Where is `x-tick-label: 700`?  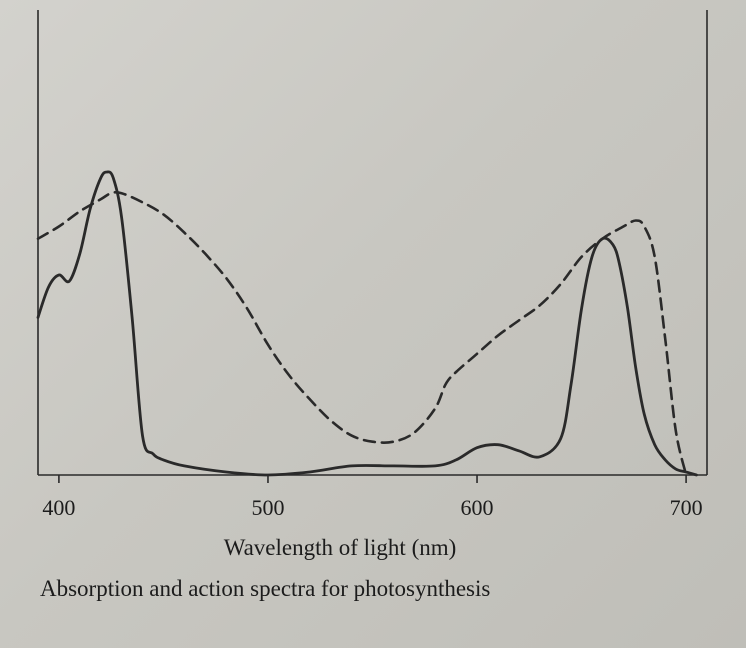 x-tick-label: 700 is located at coordinates (686, 507).